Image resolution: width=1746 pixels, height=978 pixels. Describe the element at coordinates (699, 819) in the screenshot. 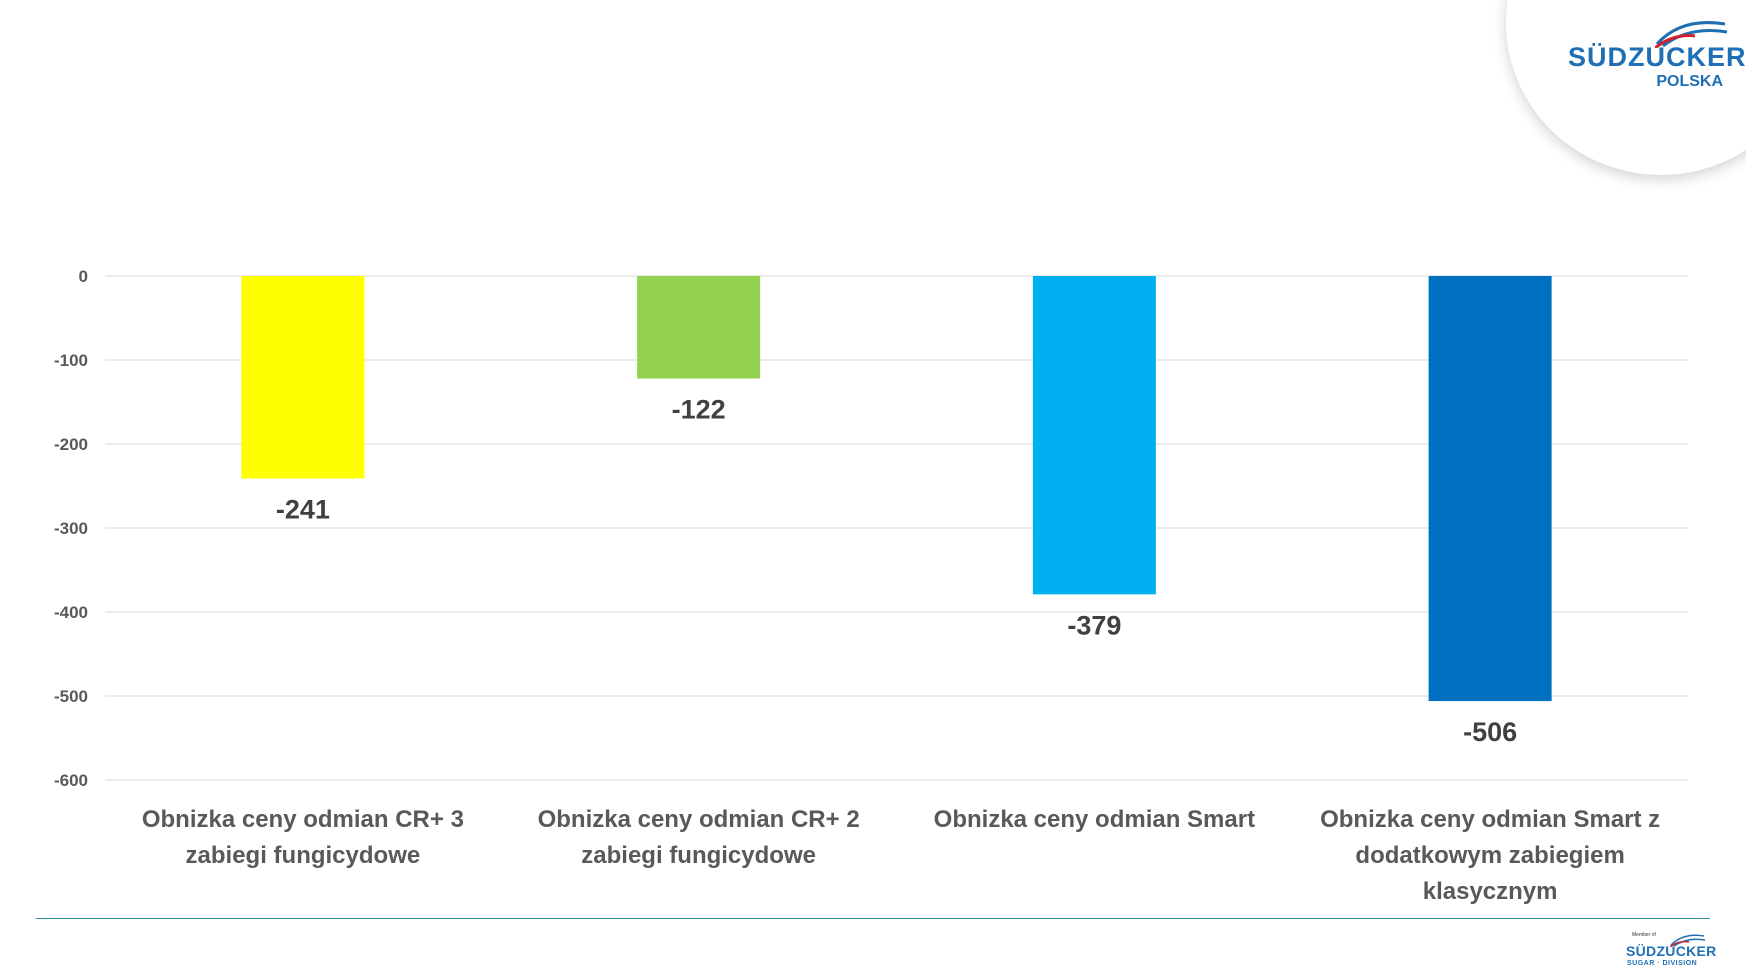

I see `category-label-line: Obnizka ceny odmian CR+ 2` at that location.